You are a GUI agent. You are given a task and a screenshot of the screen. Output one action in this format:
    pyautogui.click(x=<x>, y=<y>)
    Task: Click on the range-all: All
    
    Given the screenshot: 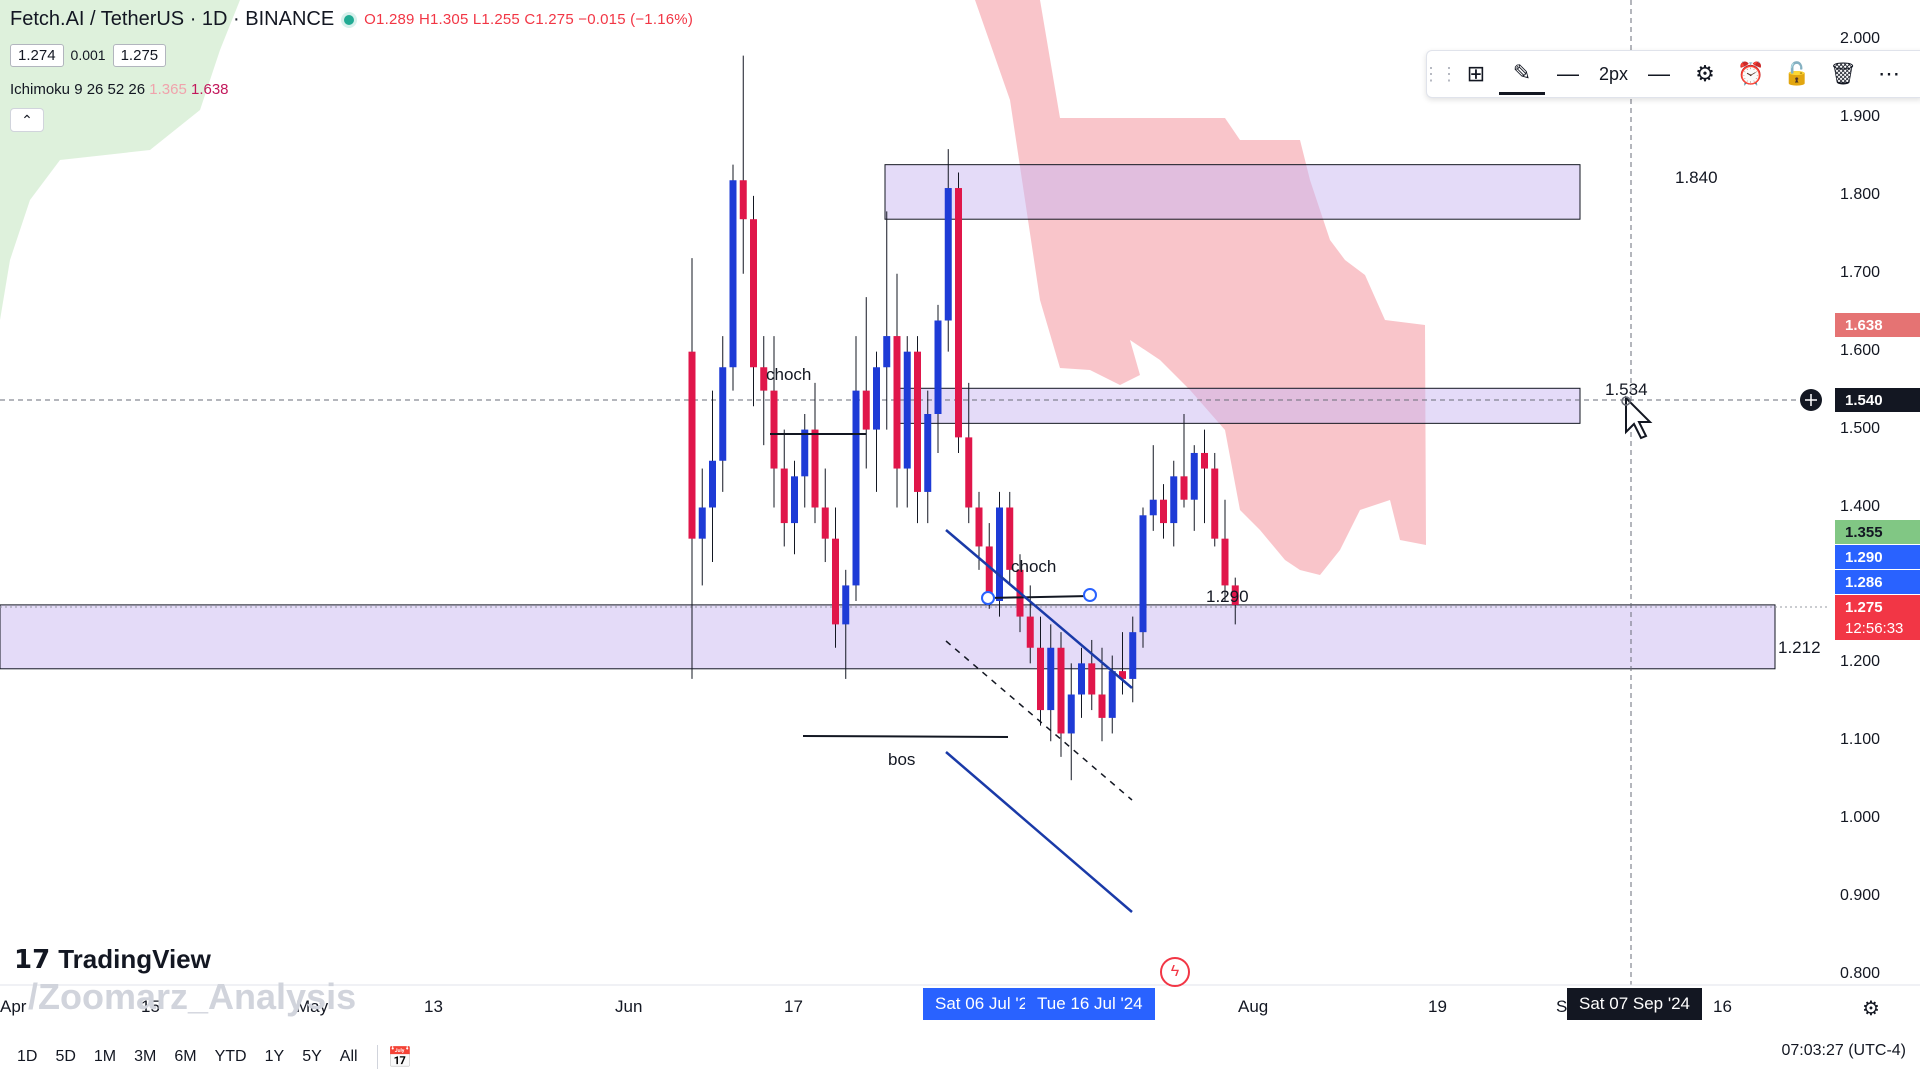 What is the action you would take?
    pyautogui.click(x=348, y=1056)
    